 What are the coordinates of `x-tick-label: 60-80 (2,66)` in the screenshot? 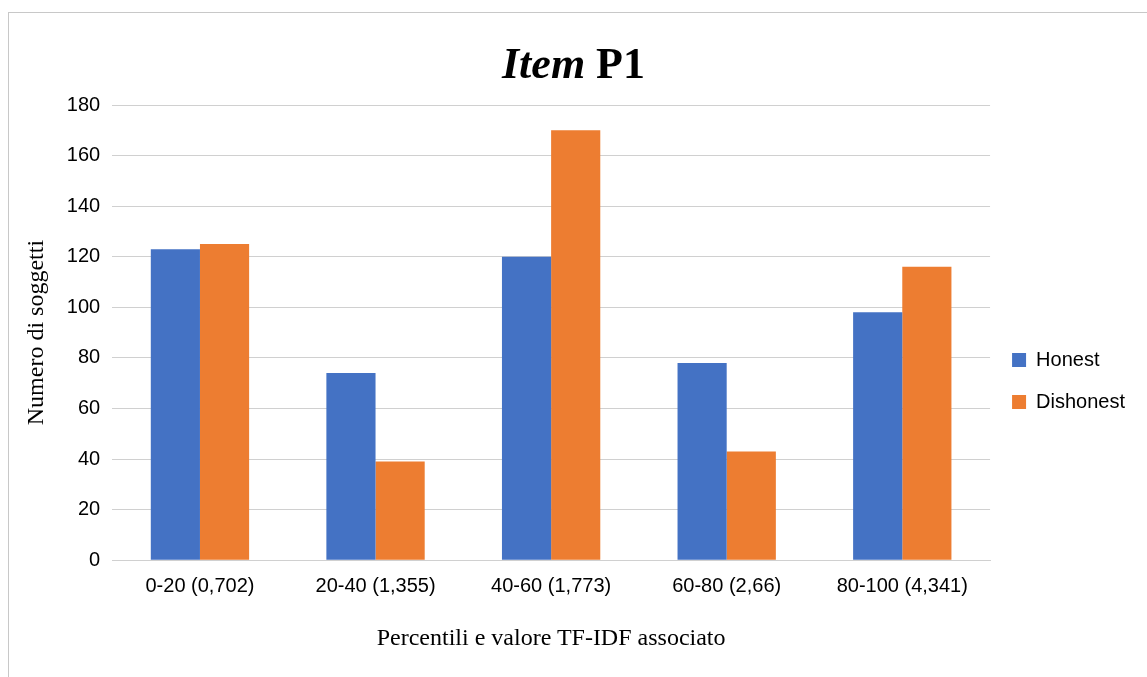 It's located at (727, 584).